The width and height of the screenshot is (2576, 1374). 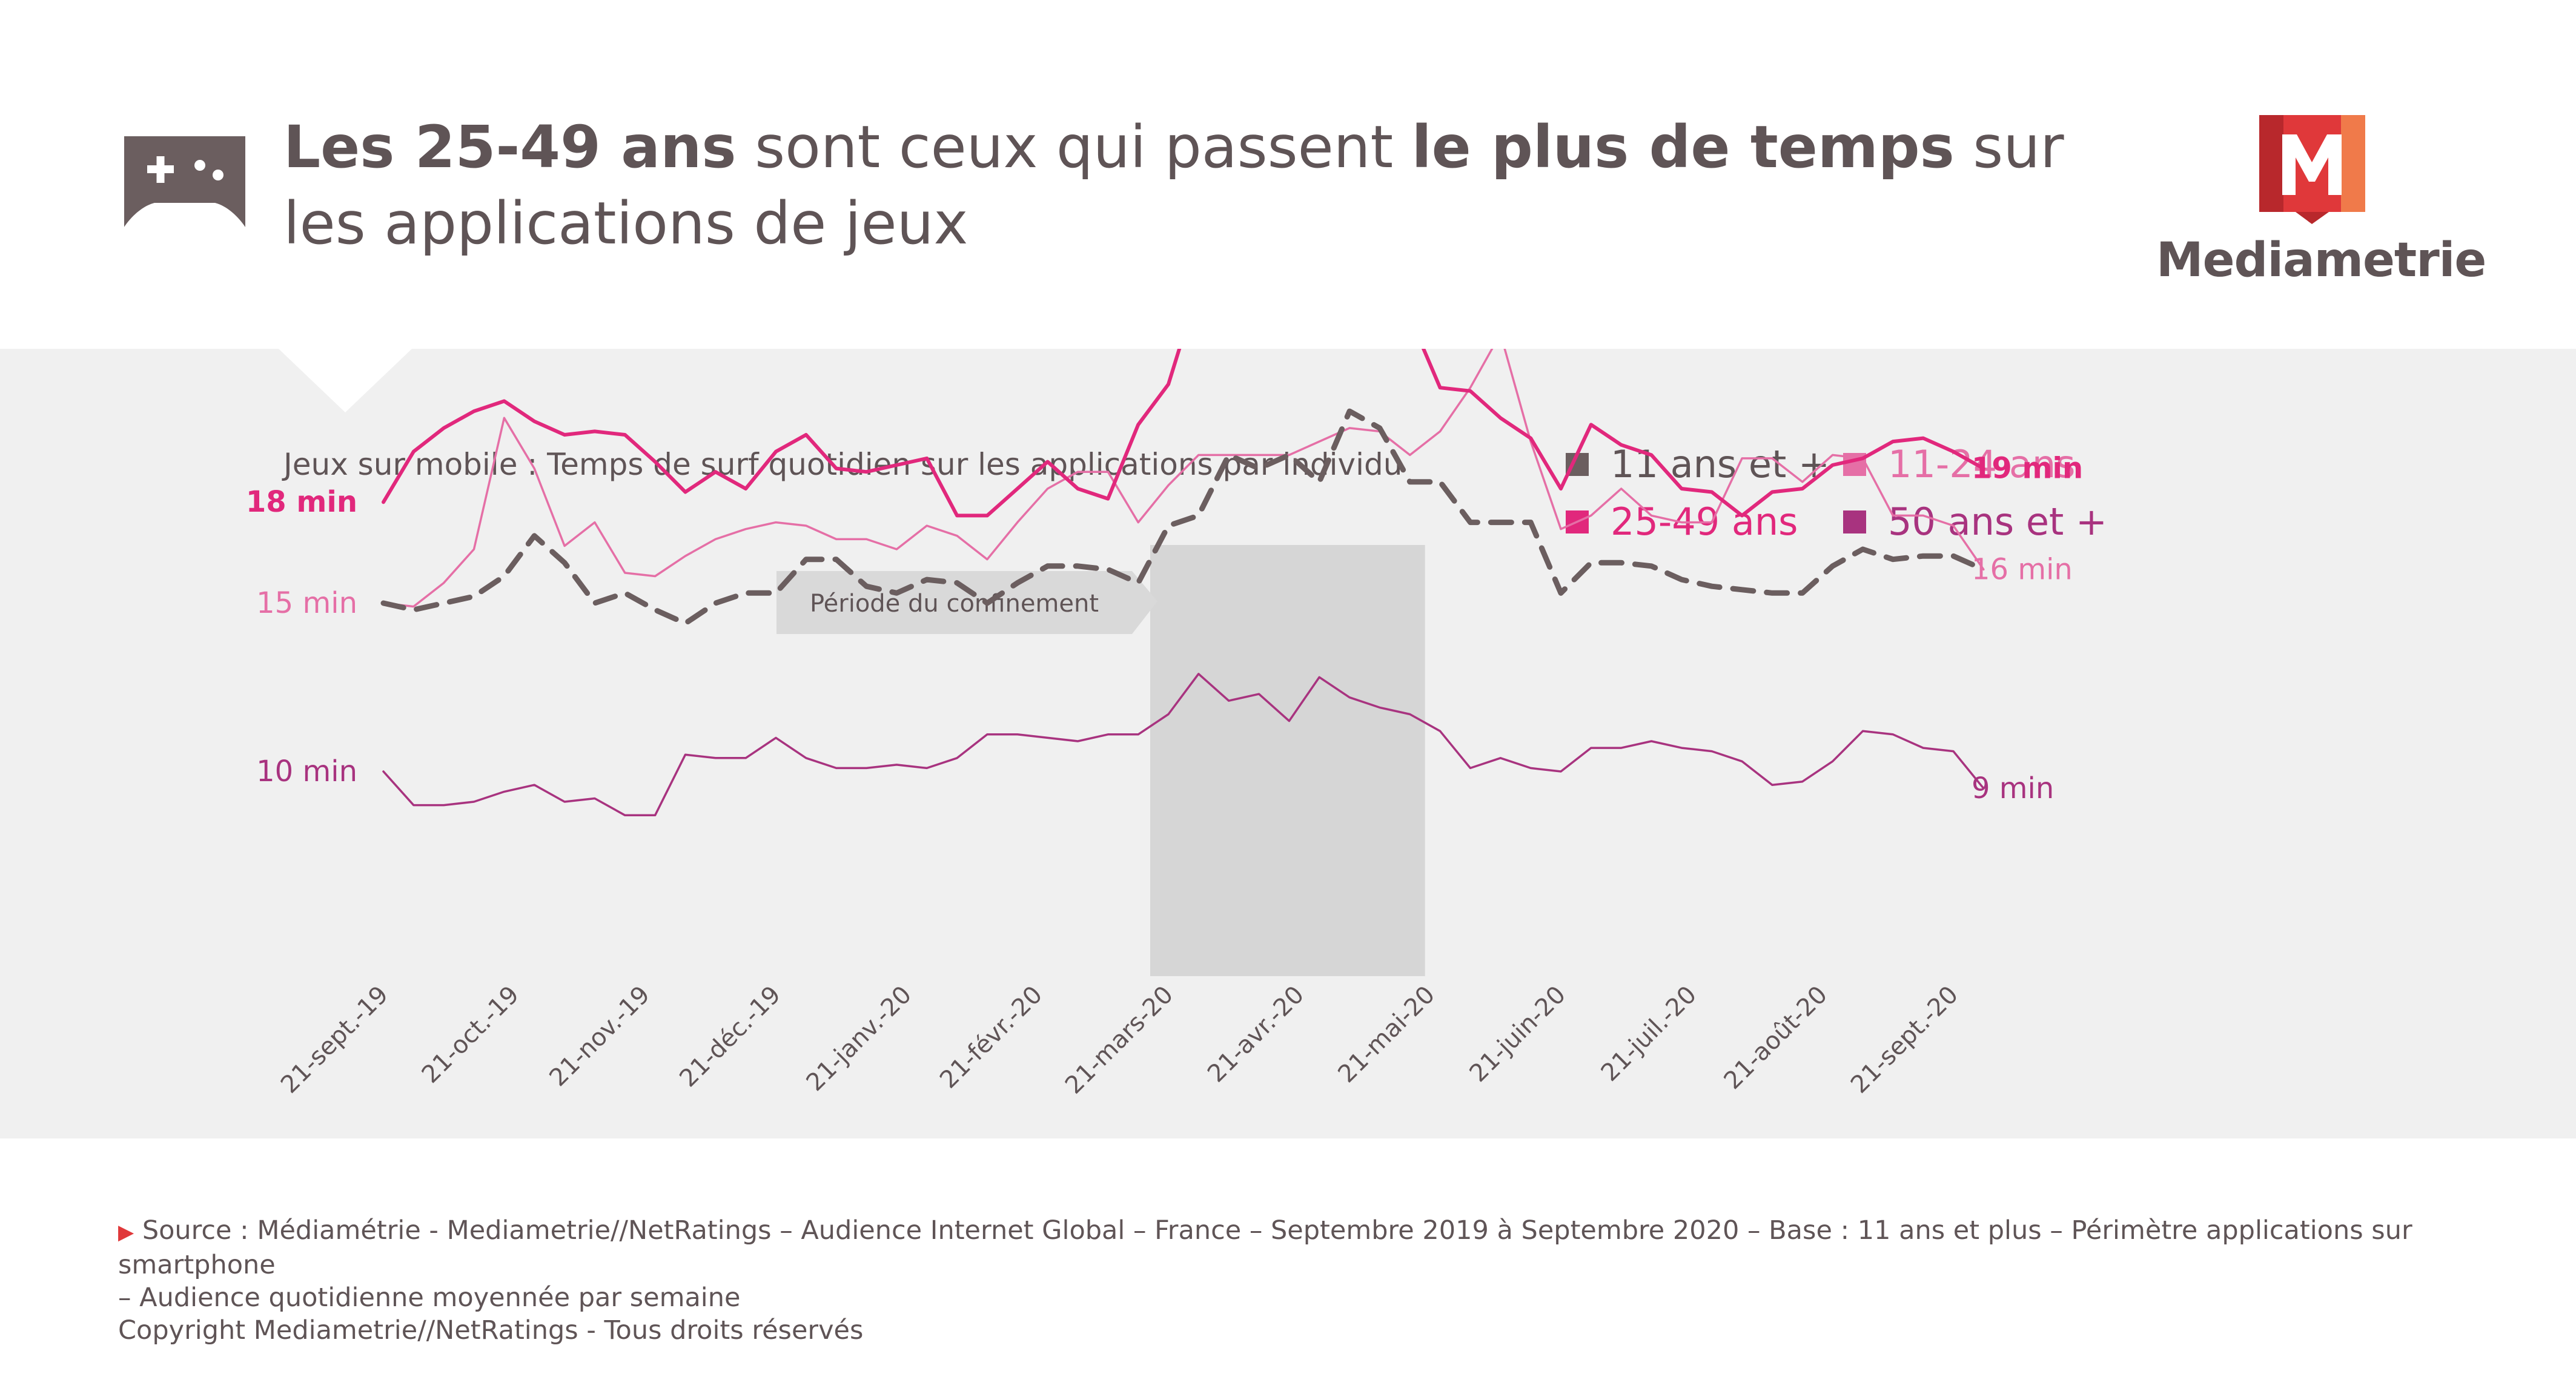 I want to click on legend-swatch, so click(x=1854, y=521).